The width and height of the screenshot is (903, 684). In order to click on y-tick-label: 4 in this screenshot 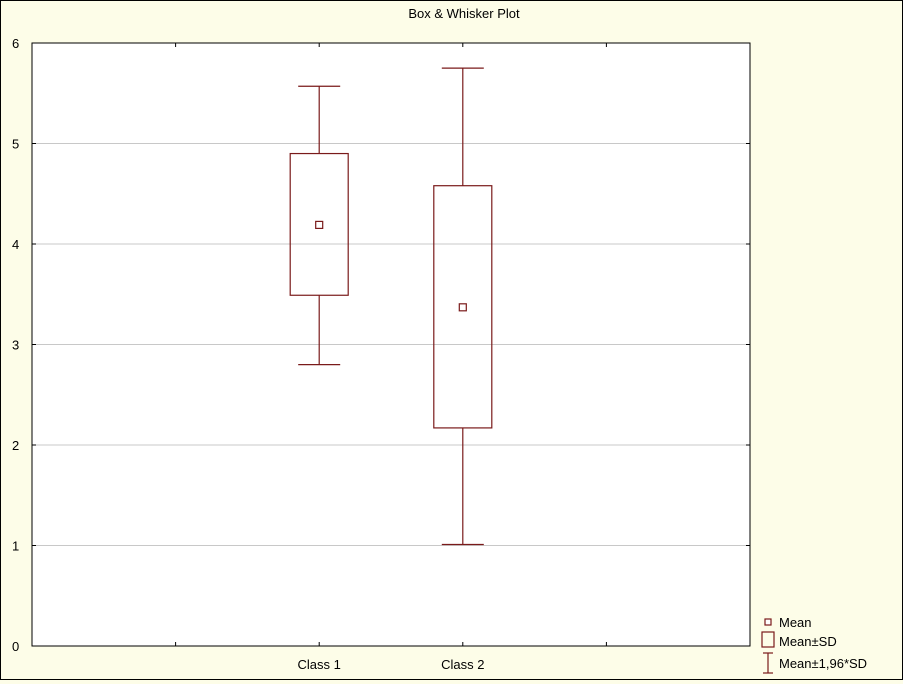, I will do `click(15, 244)`.